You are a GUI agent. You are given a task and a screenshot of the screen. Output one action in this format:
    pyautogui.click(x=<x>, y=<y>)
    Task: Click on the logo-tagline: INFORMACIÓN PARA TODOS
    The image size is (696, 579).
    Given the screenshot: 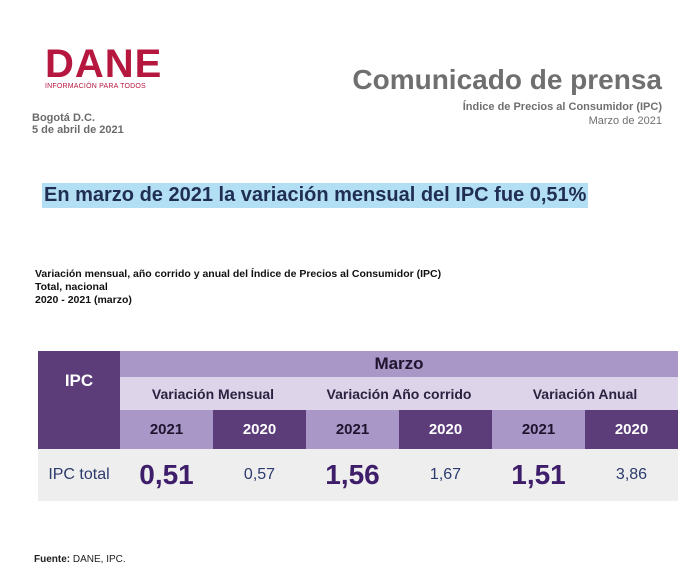 What is the action you would take?
    pyautogui.click(x=95, y=86)
    